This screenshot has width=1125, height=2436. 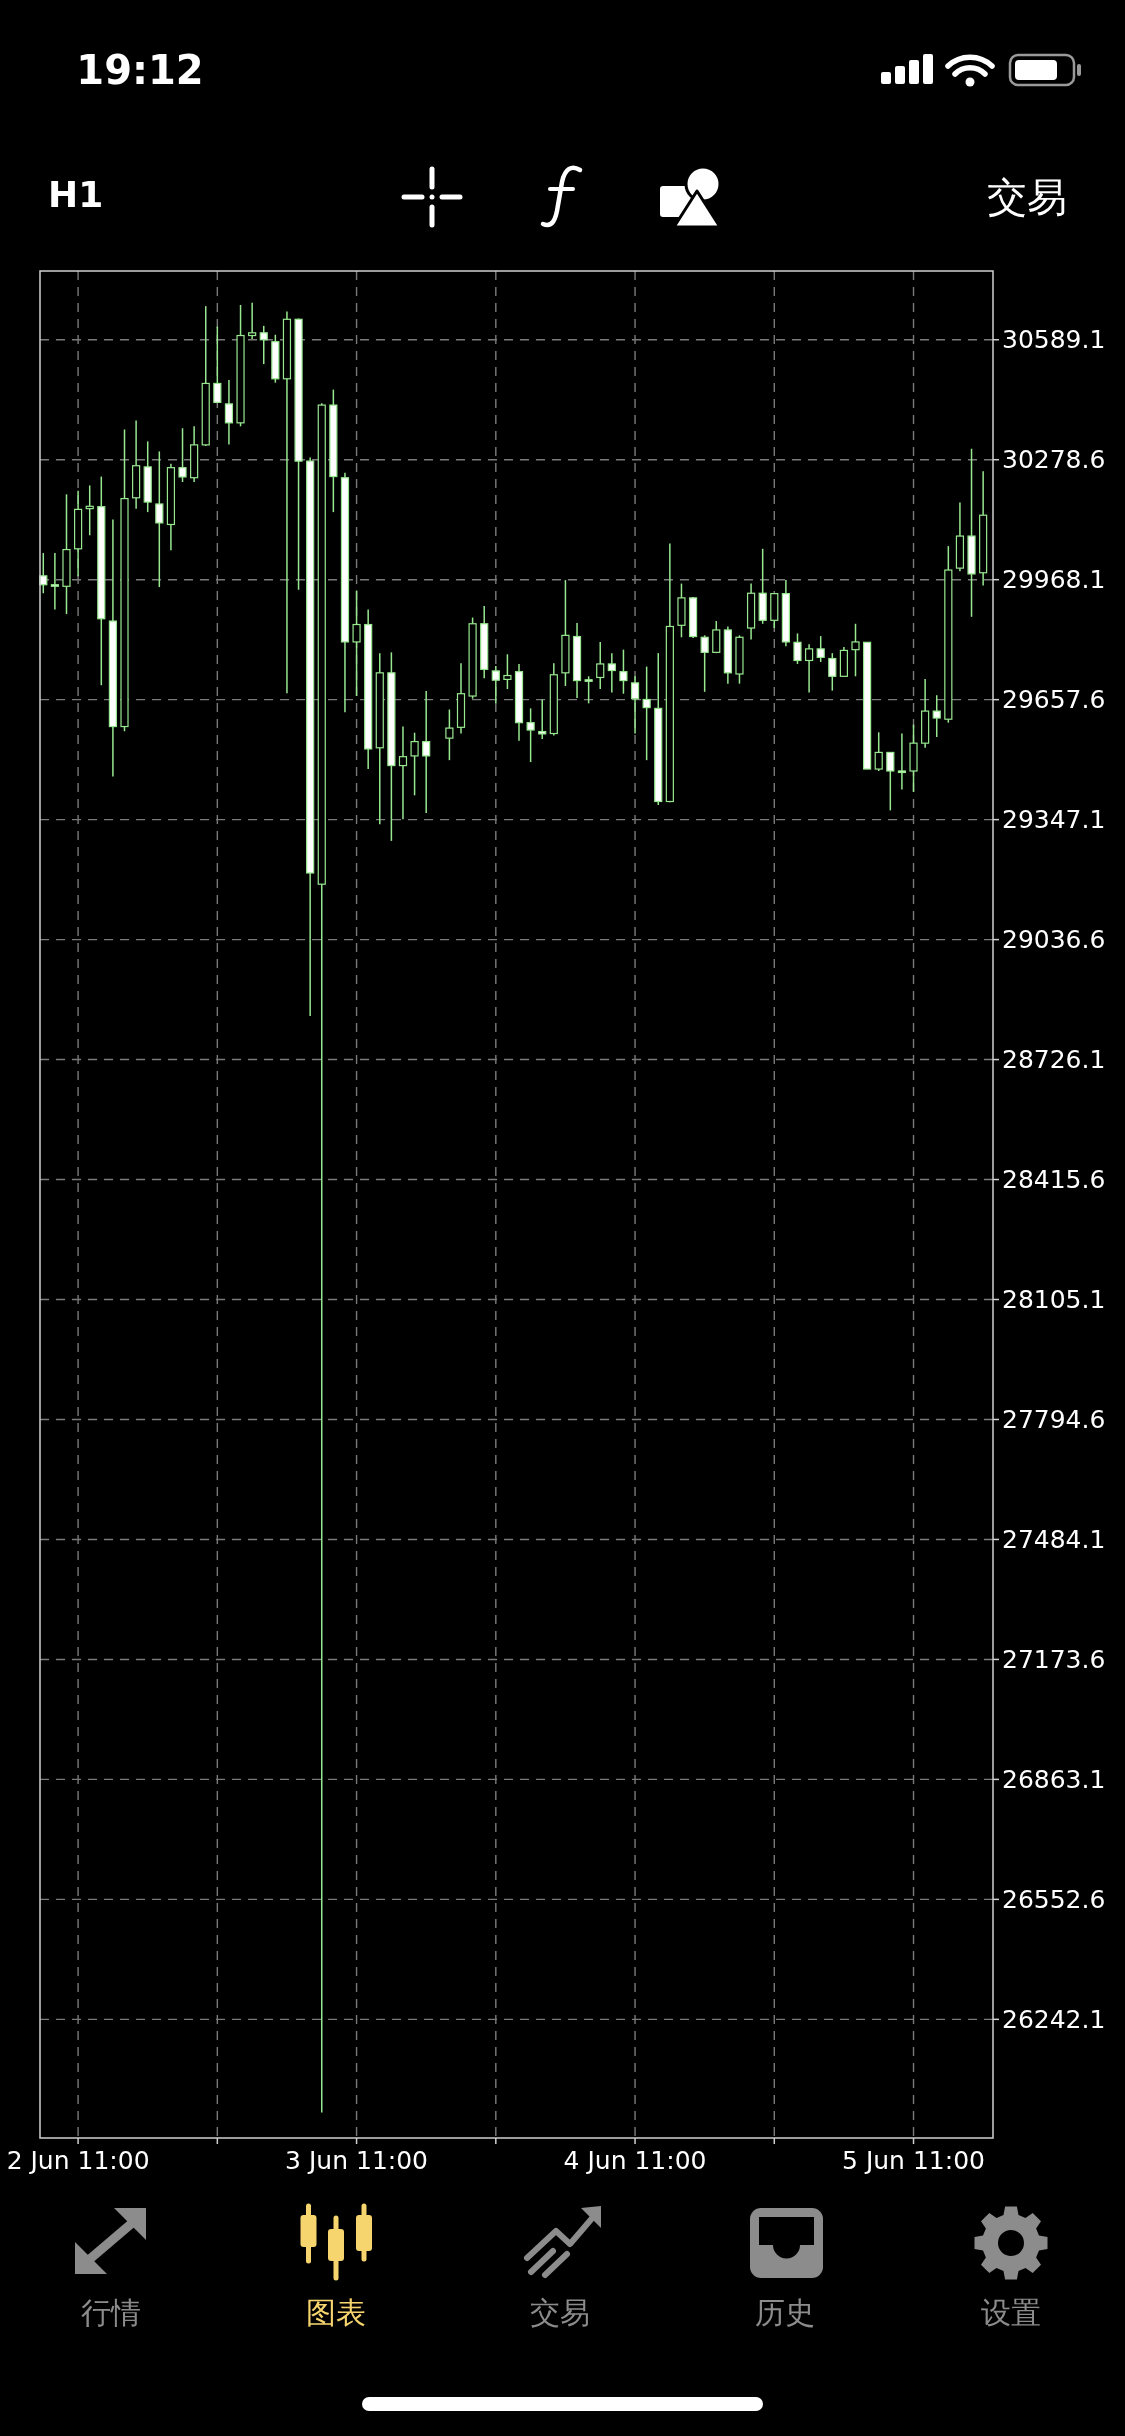 I want to click on x-tick-label: 4 Jun 11:00, so click(x=635, y=2160).